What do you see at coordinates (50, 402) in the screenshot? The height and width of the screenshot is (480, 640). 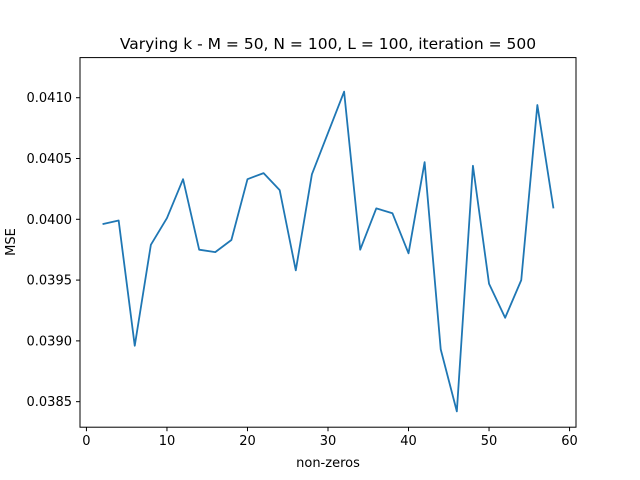 I see `y-tick-label: 0.0385` at bounding box center [50, 402].